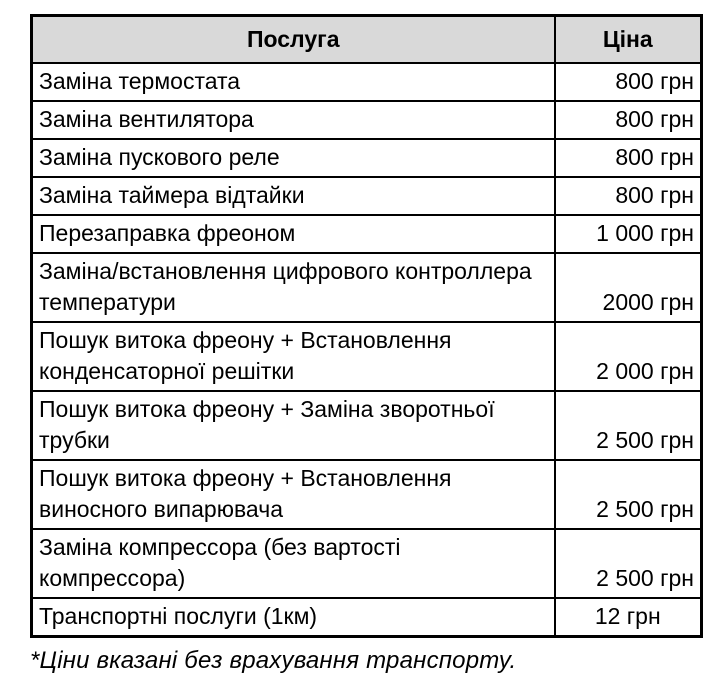 This screenshot has width=722, height=699. What do you see at coordinates (293, 120) in the screenshot?
I see `service-cell: Заміна вентилятора` at bounding box center [293, 120].